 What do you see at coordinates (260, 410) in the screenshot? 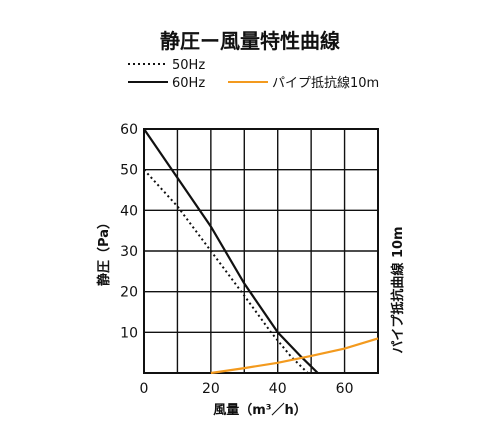
I see `x-axis-label: 風量（m³／h）` at bounding box center [260, 410].